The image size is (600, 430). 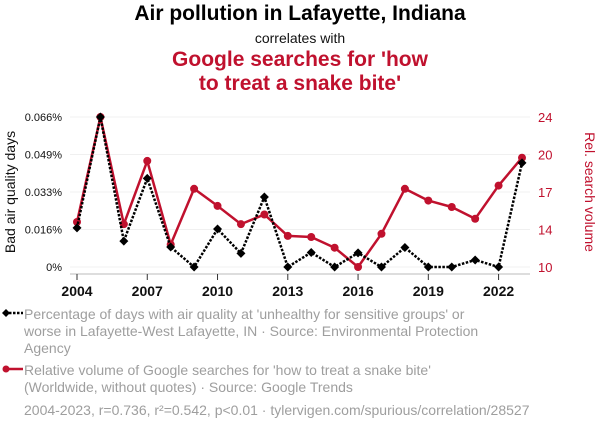 I want to click on y-axis-ticks: 0% 0.016% 0.033% 0.049% 0.066%, so click(x=44, y=193).